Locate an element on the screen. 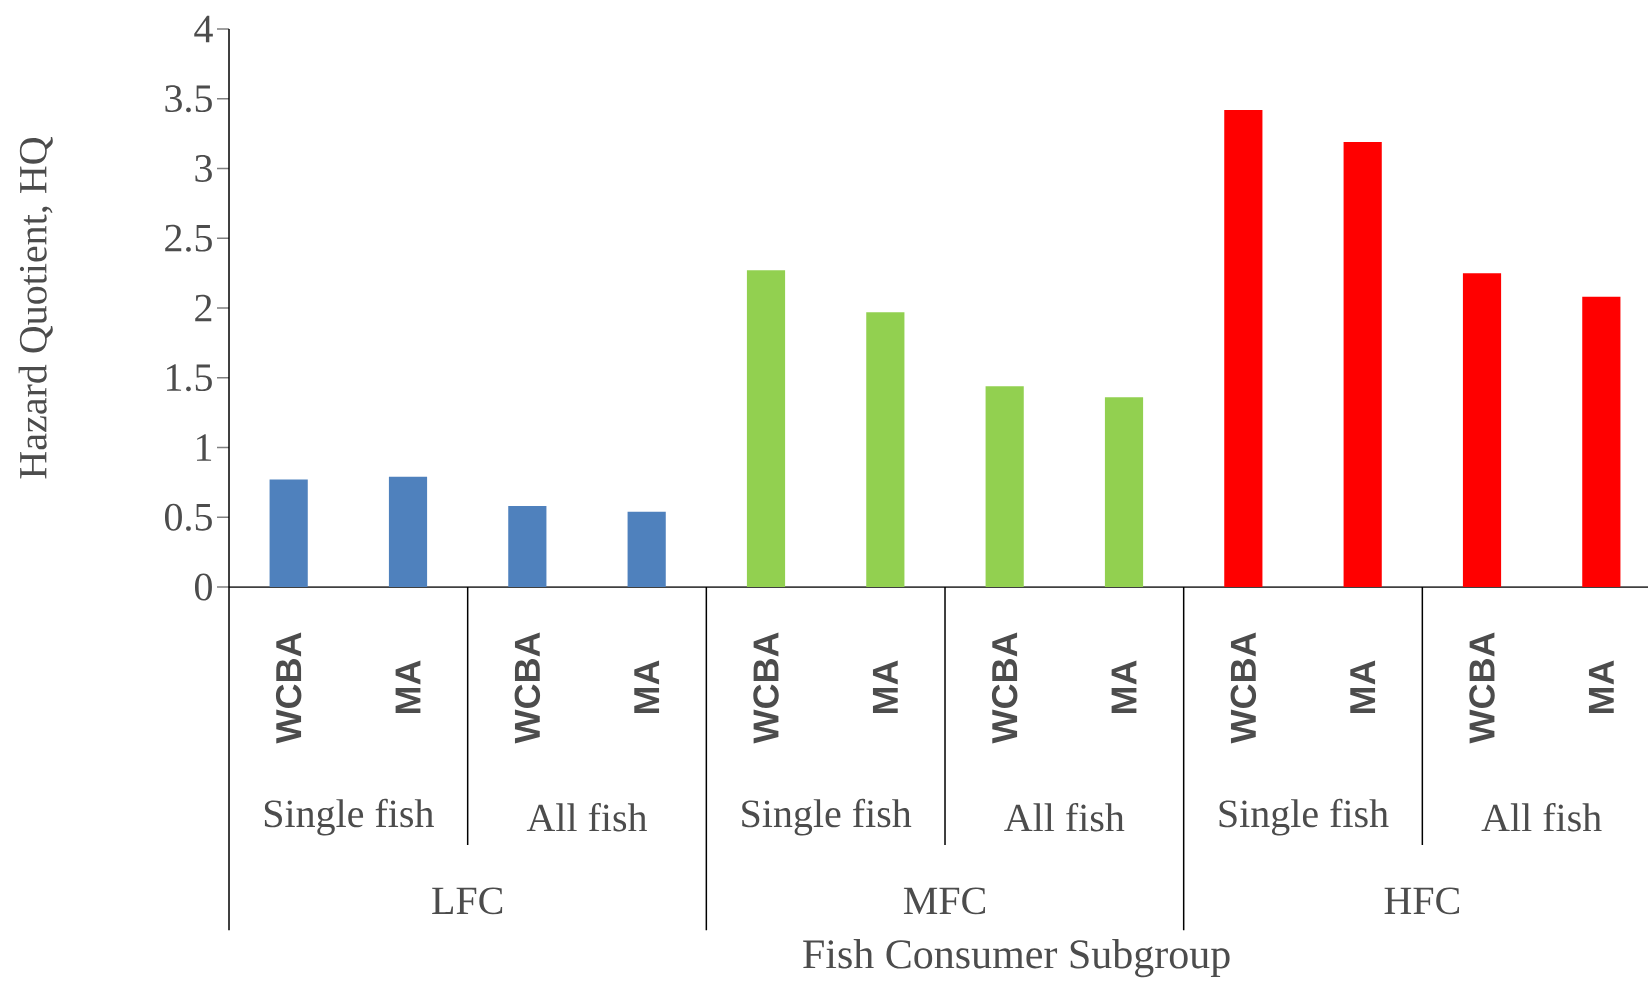  y-tick-label: 0 is located at coordinates (203, 587).